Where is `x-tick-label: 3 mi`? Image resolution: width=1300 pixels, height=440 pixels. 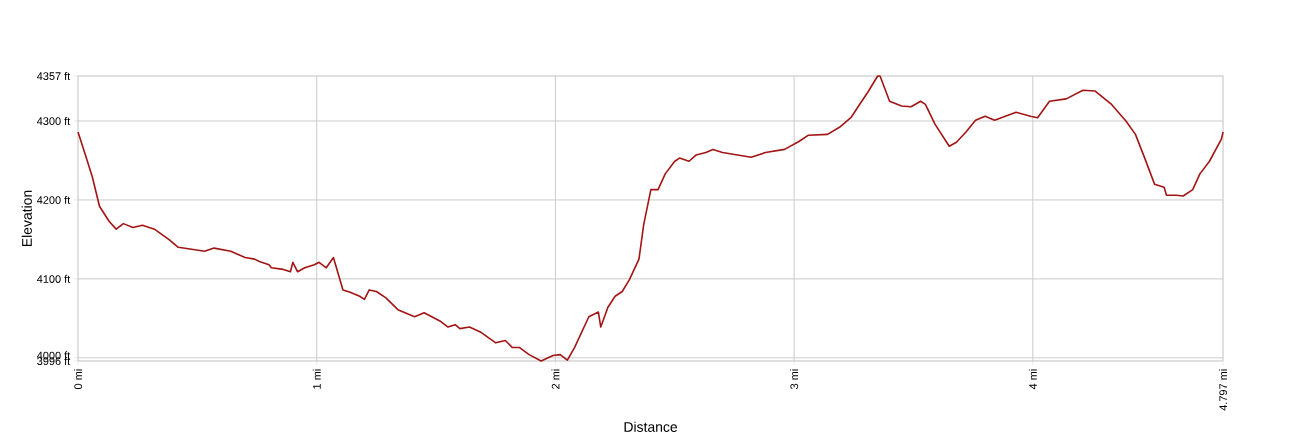
x-tick-label: 3 mi is located at coordinates (794, 379).